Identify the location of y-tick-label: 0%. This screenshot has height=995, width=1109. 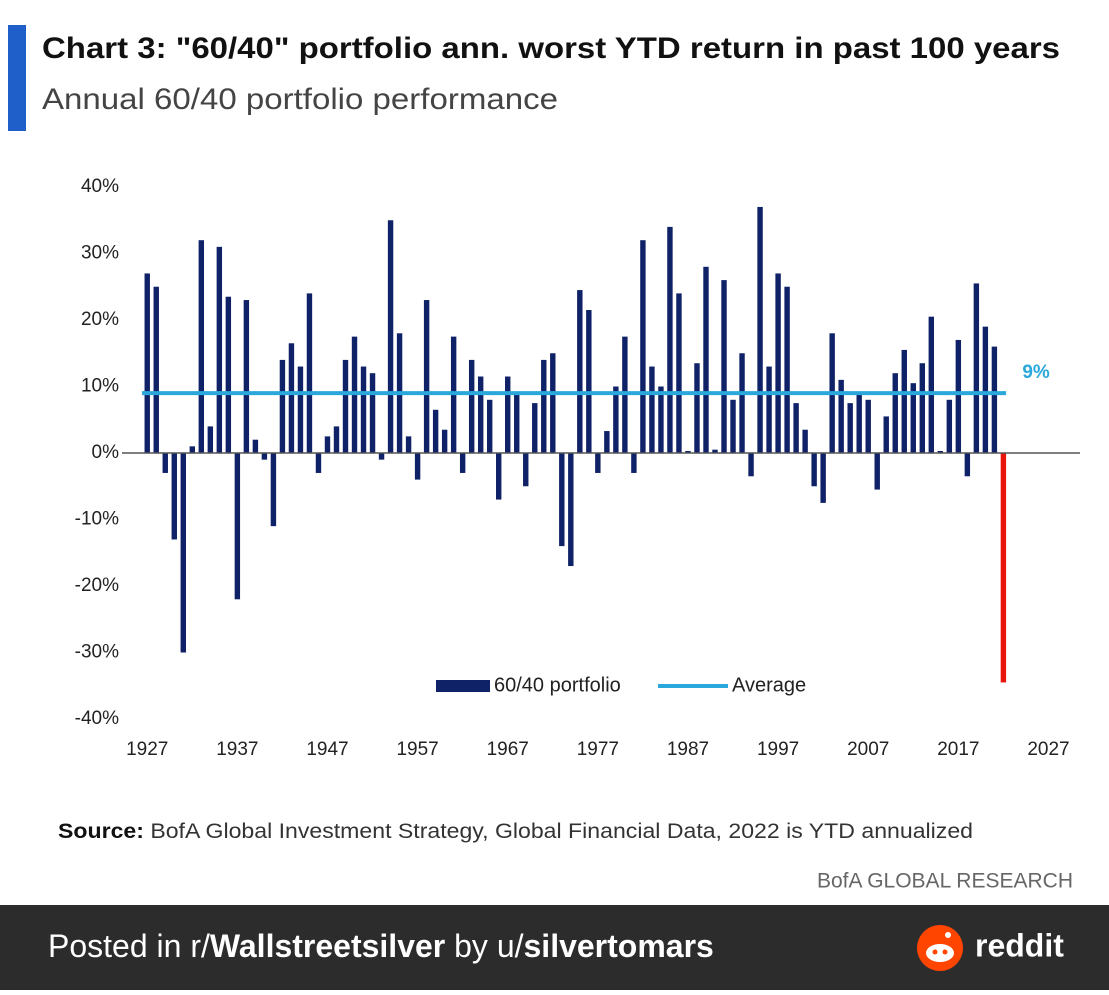
(106, 452).